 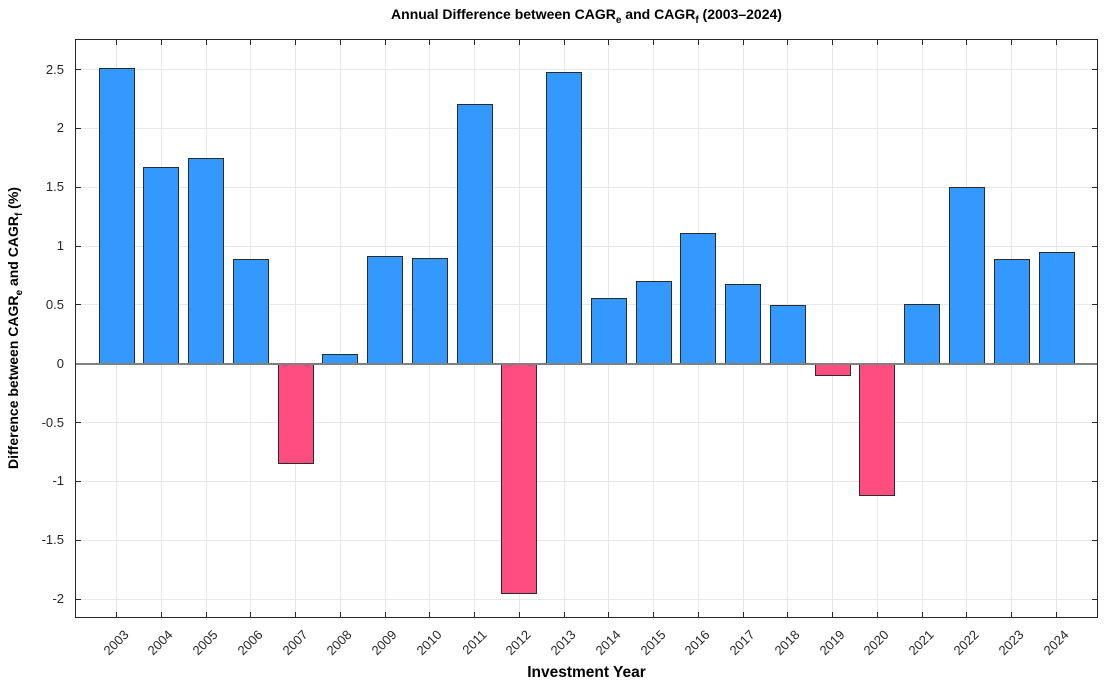 I want to click on bar-2011, so click(x=474, y=233).